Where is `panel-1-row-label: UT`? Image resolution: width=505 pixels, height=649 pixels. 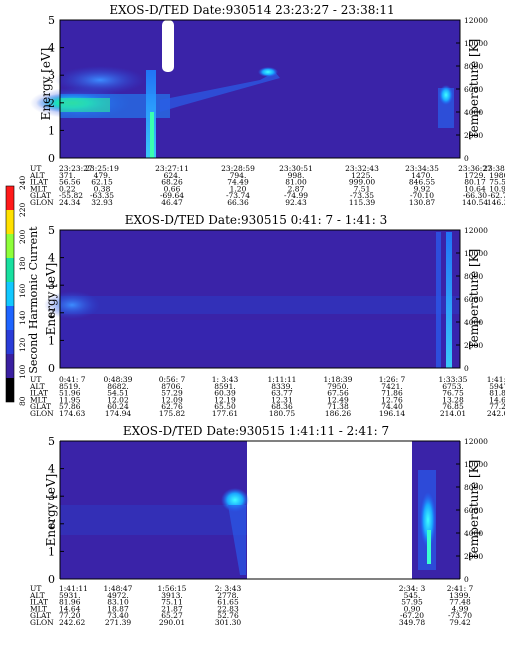
panel-1-row-label: UT is located at coordinates (35, 168).